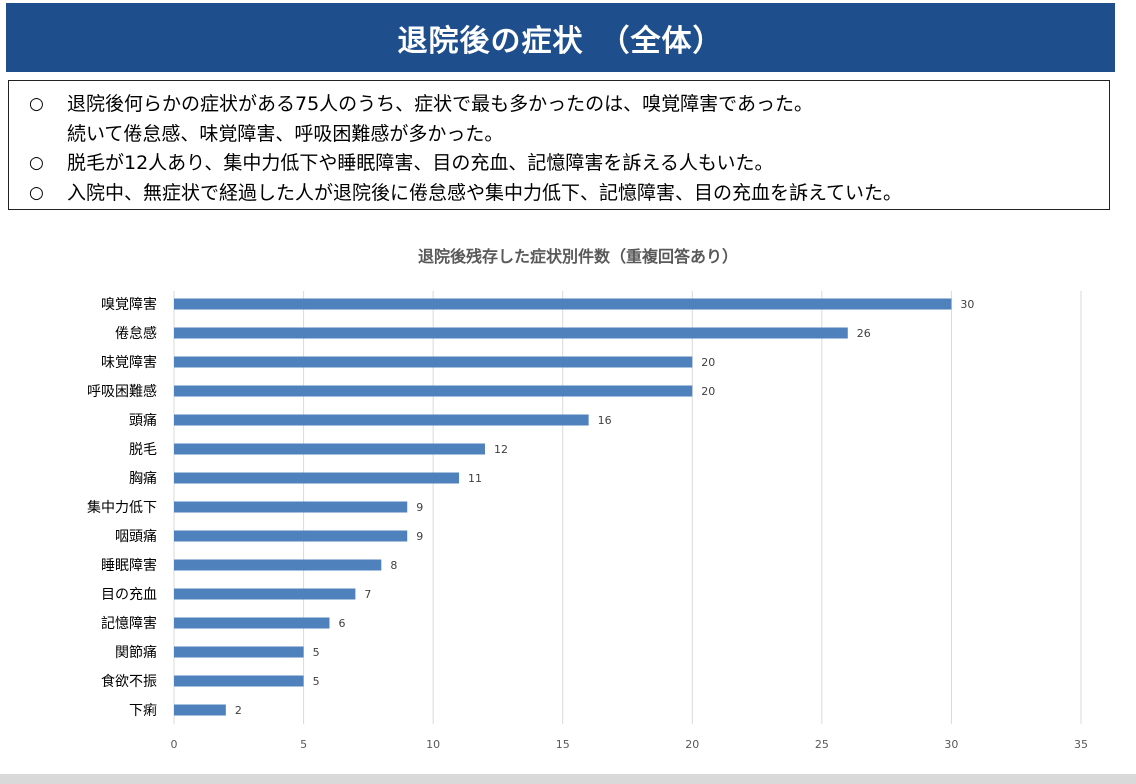 The width and height of the screenshot is (1136, 784). Describe the element at coordinates (367, 594) in the screenshot. I see `data-label: 7` at that location.